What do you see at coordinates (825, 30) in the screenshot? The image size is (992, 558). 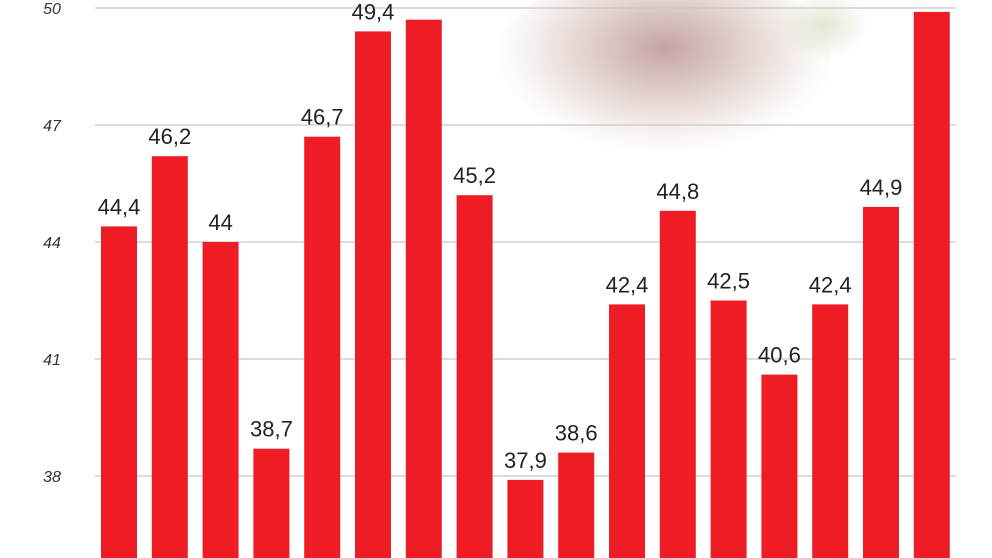 I see `background-photo-detail` at bounding box center [825, 30].